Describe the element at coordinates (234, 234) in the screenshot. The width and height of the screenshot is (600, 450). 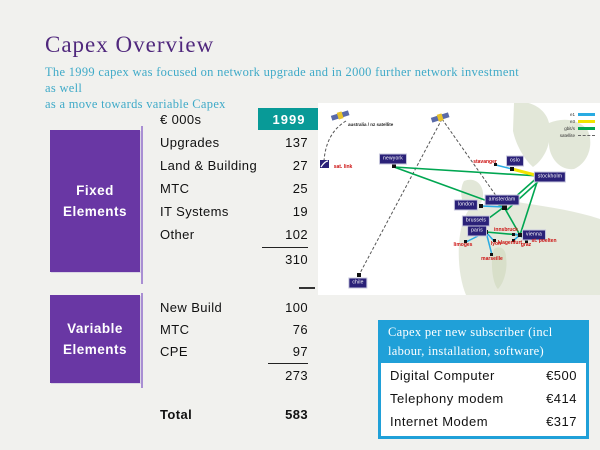
I see `table-row: Other 102` at that location.